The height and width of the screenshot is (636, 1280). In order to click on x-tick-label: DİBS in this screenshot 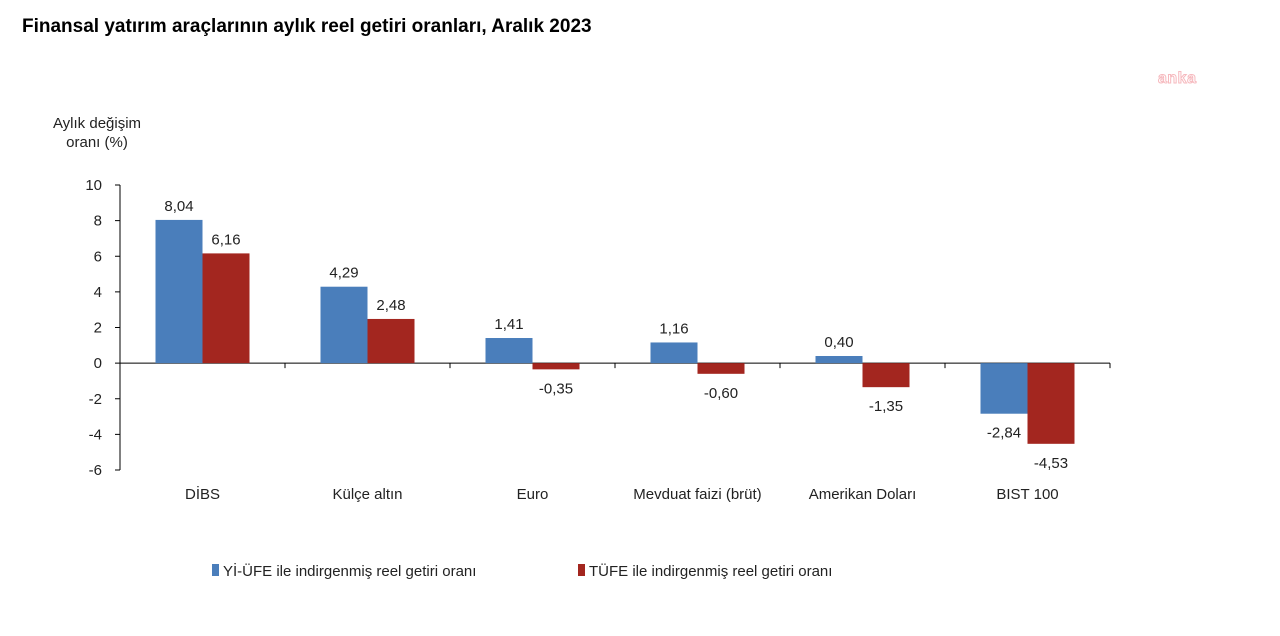, I will do `click(202, 494)`.